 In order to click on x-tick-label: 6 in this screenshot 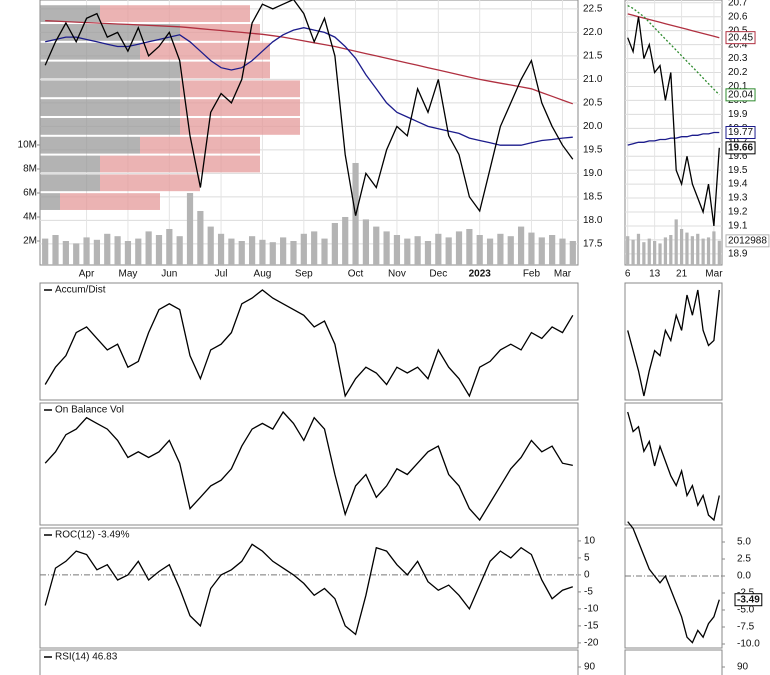, I will do `click(628, 274)`.